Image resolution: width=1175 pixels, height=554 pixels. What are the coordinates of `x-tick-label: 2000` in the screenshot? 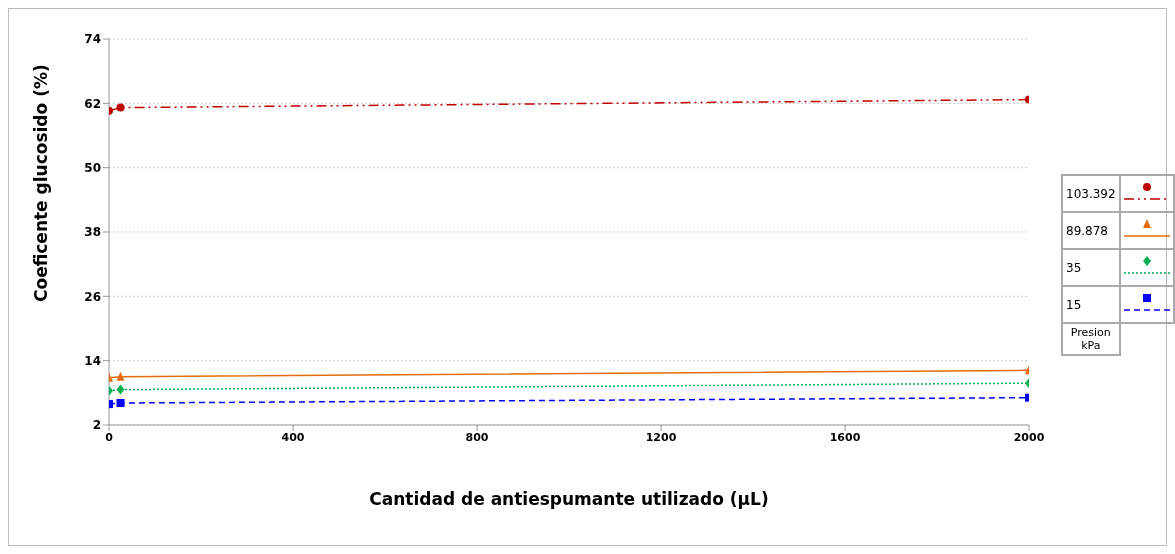 It's located at (1029, 437).